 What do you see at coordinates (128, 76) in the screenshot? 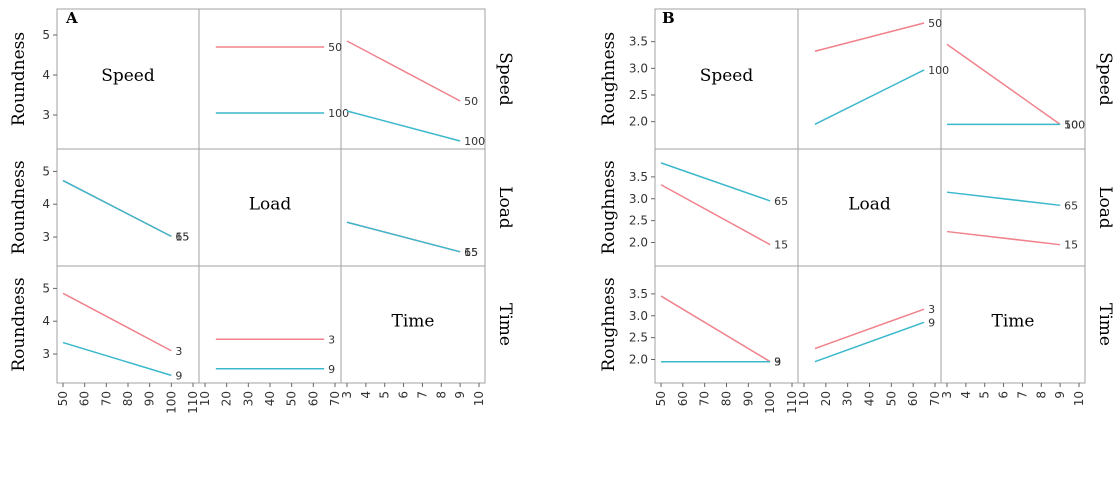
I see `diagonal-factor-title: Speed` at bounding box center [128, 76].